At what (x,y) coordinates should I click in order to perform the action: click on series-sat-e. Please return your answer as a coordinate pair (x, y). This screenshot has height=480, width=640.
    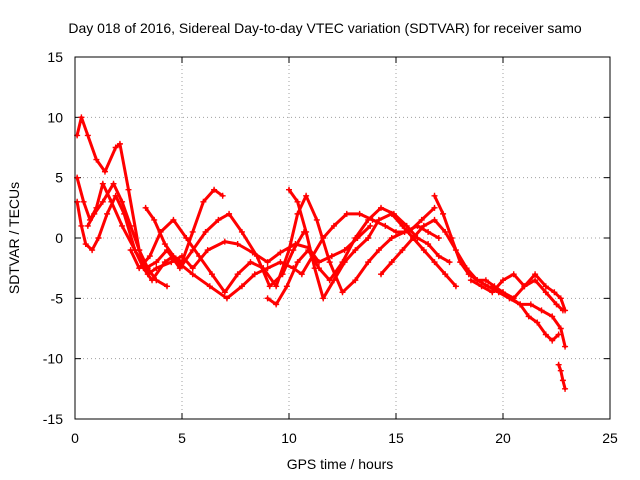
    Looking at the image, I should click on (284, 244).